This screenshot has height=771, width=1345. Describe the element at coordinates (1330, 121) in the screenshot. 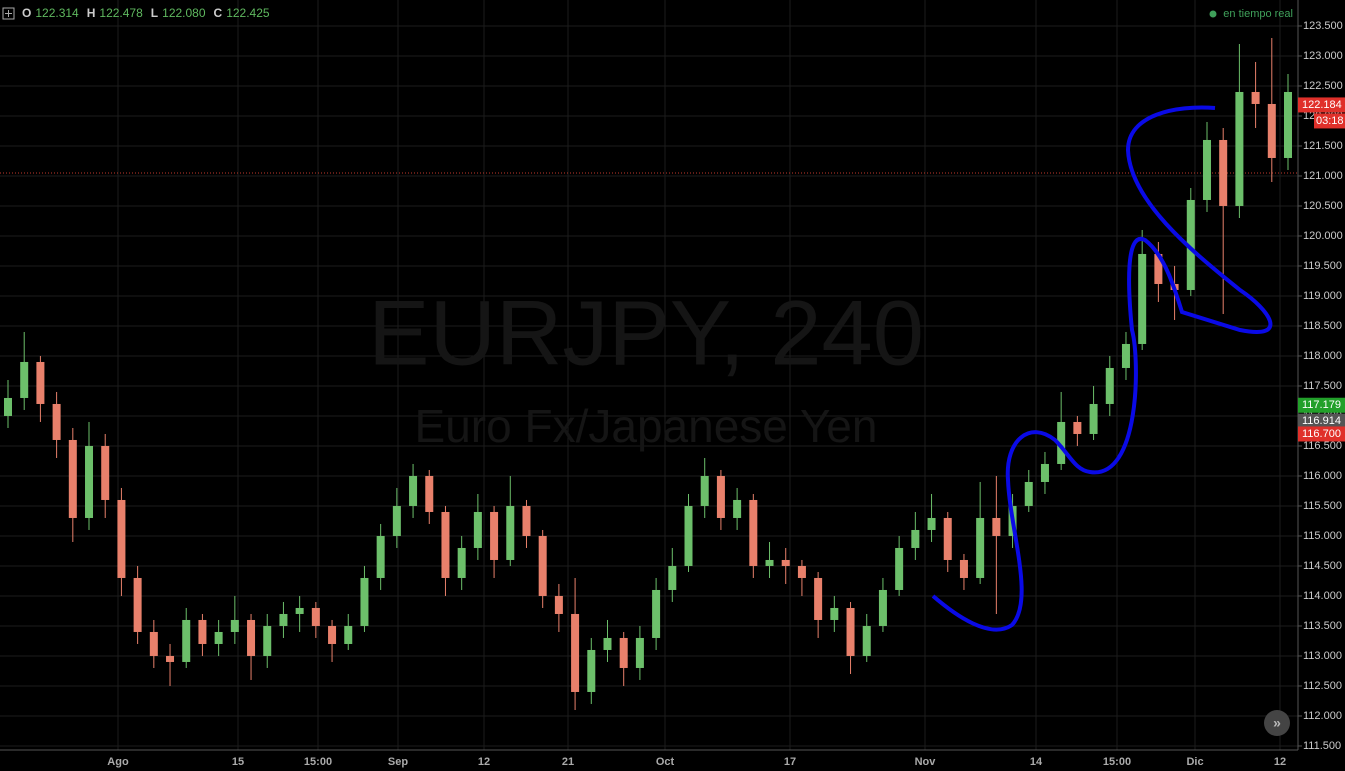

I see `countdown: 03:18` at that location.